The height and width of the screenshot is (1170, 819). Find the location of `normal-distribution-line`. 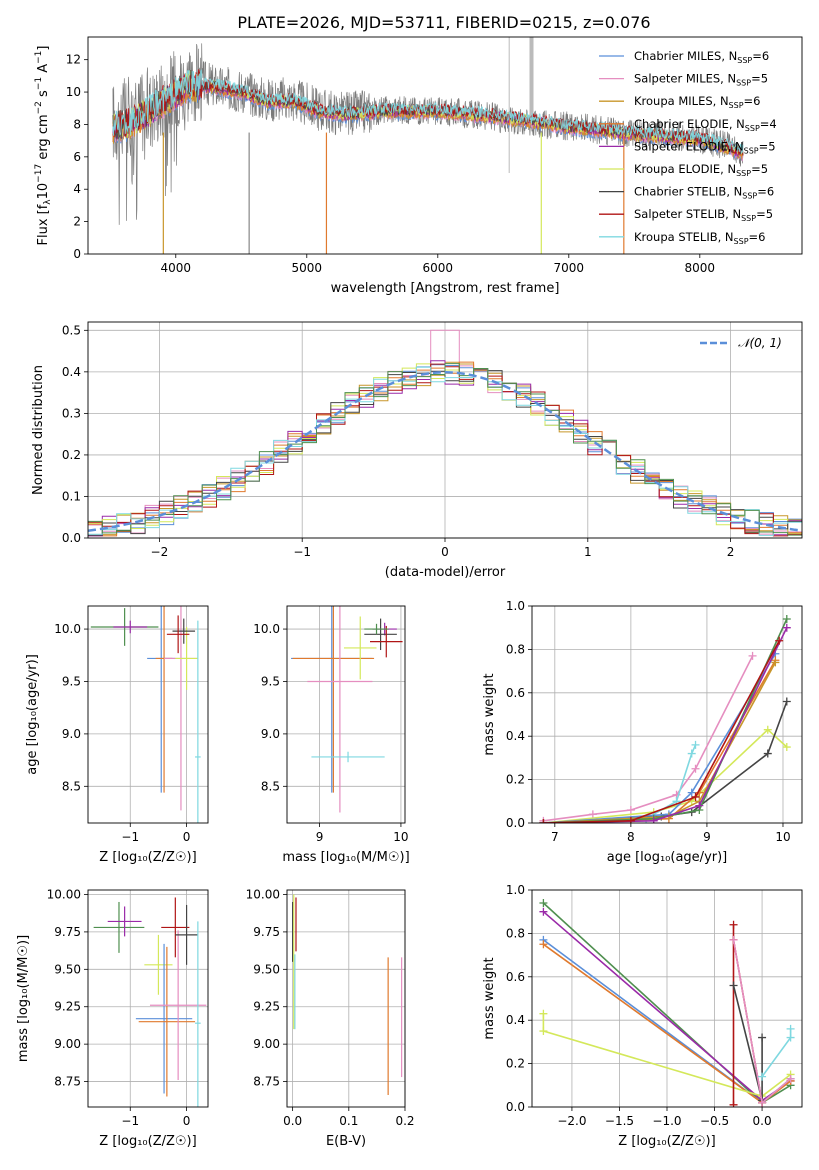

normal-distribution-line is located at coordinates (445, 451).